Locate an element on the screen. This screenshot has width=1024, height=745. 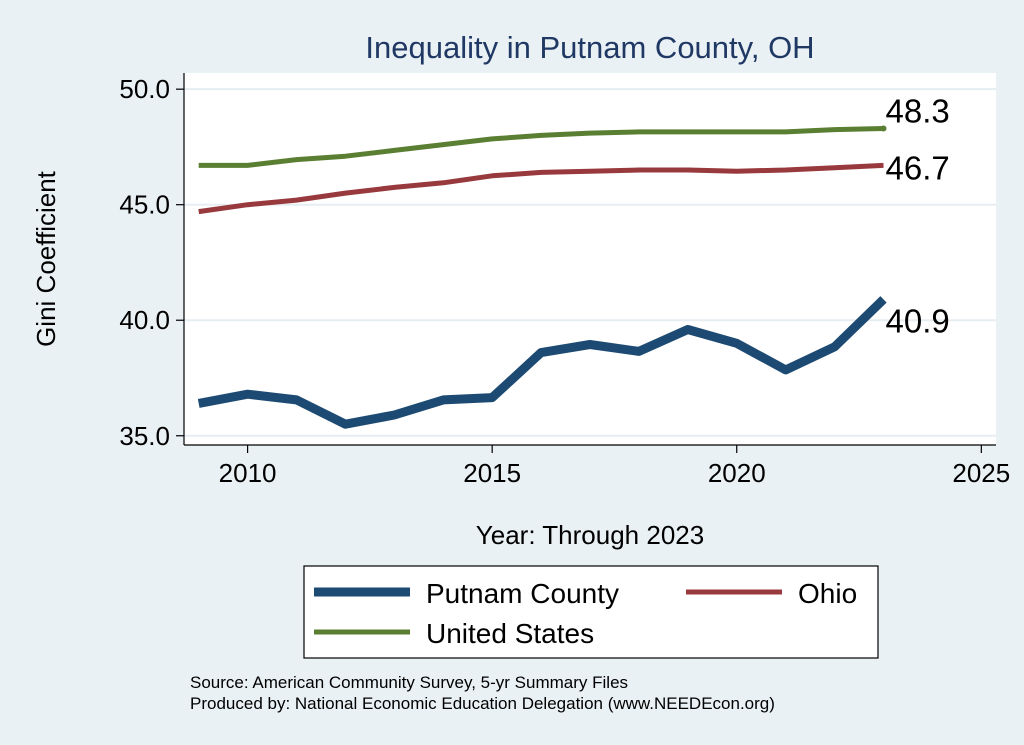
legend-label-ohio: Ohio is located at coordinates (827, 593).